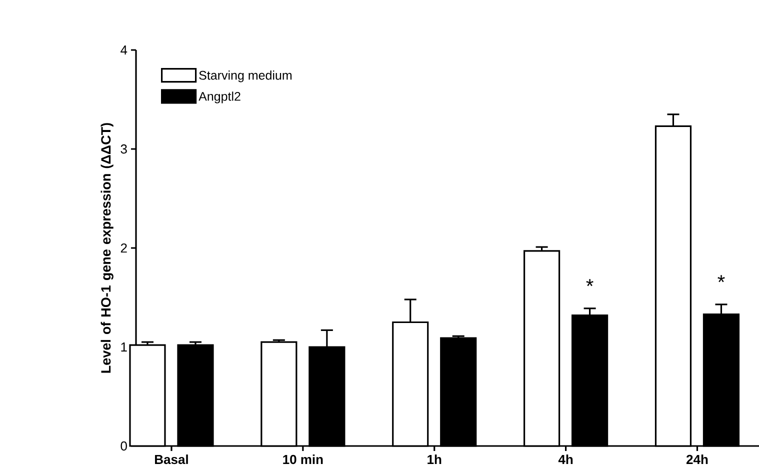 This screenshot has width=759, height=476. What do you see at coordinates (697, 459) in the screenshot?
I see `x-tick-label: 24h` at bounding box center [697, 459].